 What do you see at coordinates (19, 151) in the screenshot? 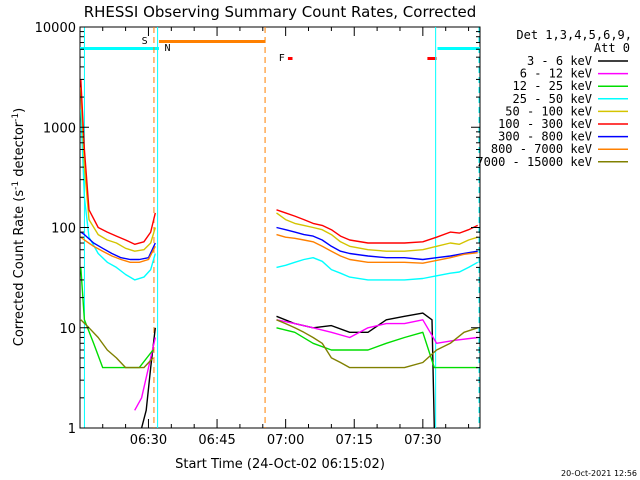
I see `y-axis-label-mid: detector` at bounding box center [19, 151].